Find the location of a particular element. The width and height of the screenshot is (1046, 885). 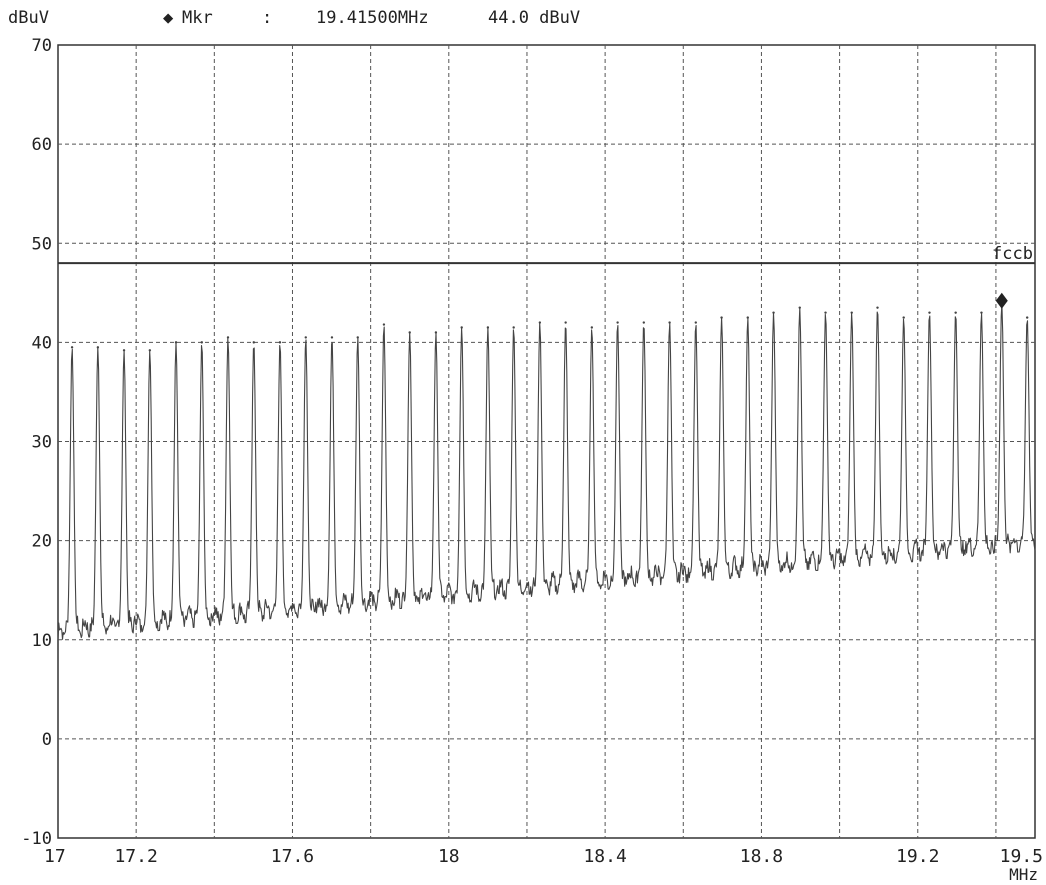

x-tick-label: 19.5 is located at coordinates (1021, 856).